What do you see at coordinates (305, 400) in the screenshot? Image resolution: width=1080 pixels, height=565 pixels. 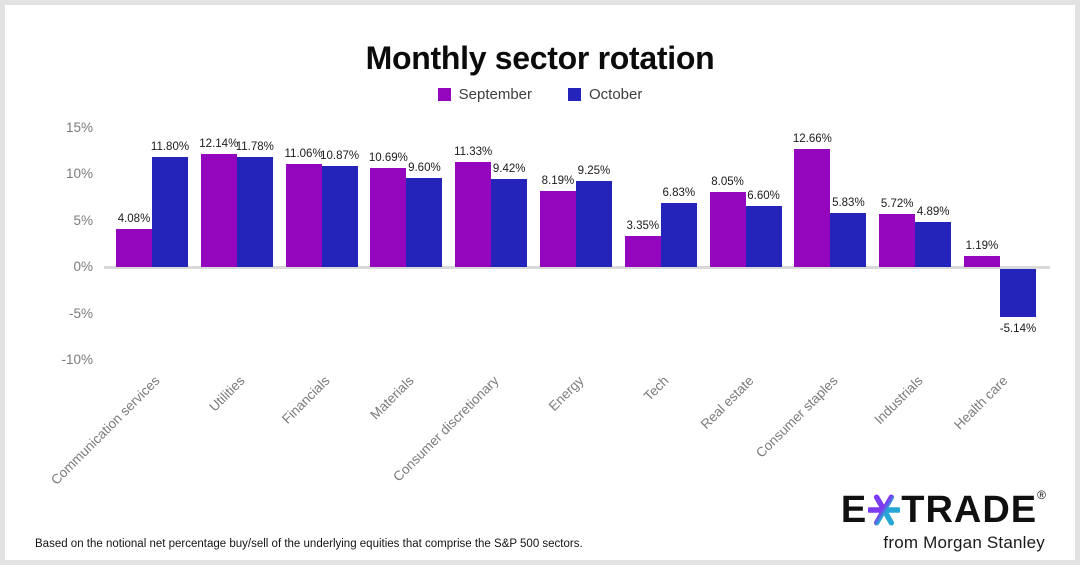 I see `category-label-financials: Financials` at bounding box center [305, 400].